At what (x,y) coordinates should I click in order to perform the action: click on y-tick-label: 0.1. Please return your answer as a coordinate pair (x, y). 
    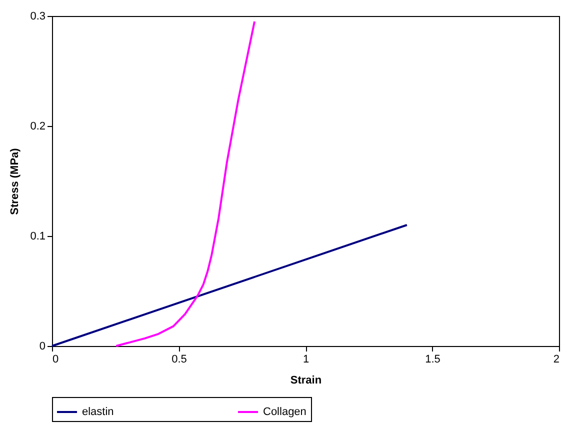
    Looking at the image, I should click on (38, 236).